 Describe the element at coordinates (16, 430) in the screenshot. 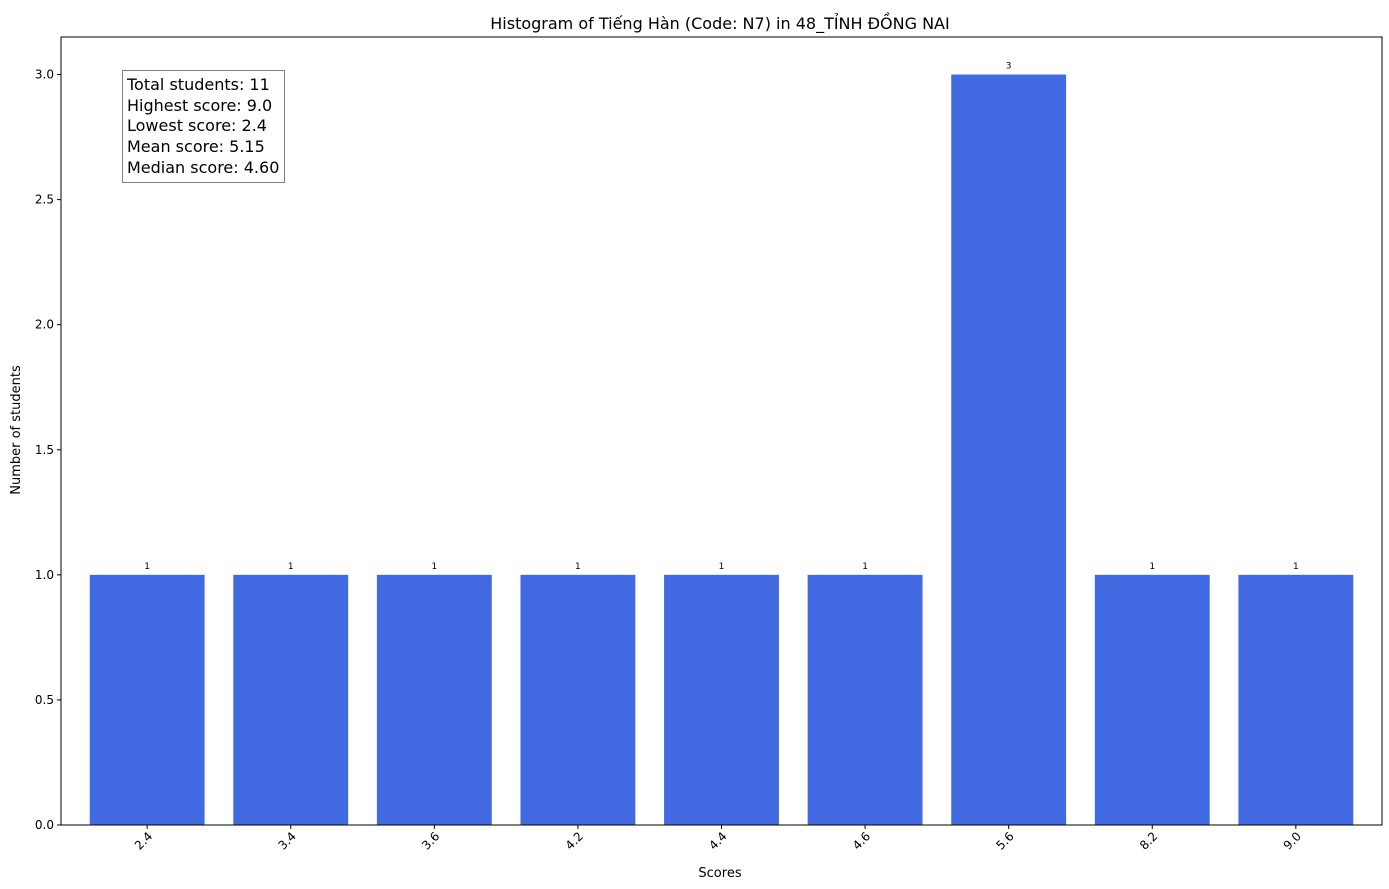

I see `y-axis-label: Number of students` at that location.